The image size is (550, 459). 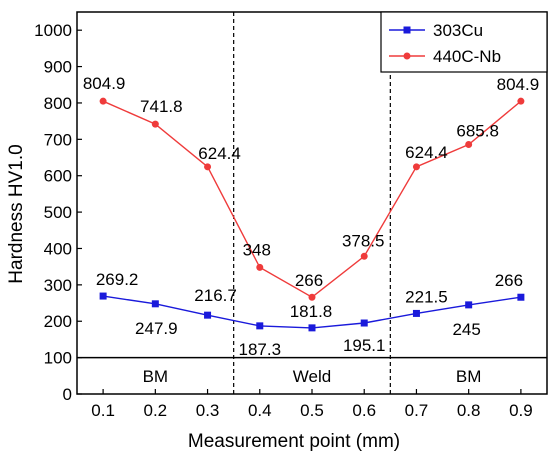 What do you see at coordinates (58, 248) in the screenshot?
I see `y-tick-label: 400` at bounding box center [58, 248].